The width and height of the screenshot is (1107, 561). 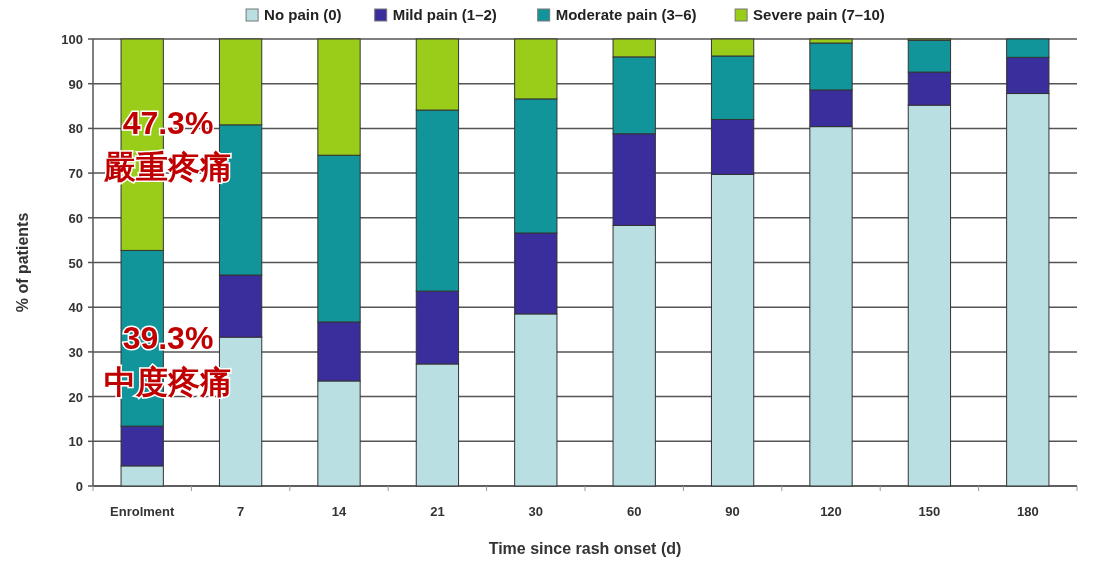 I want to click on x-tick-label: 7, so click(x=240, y=511).